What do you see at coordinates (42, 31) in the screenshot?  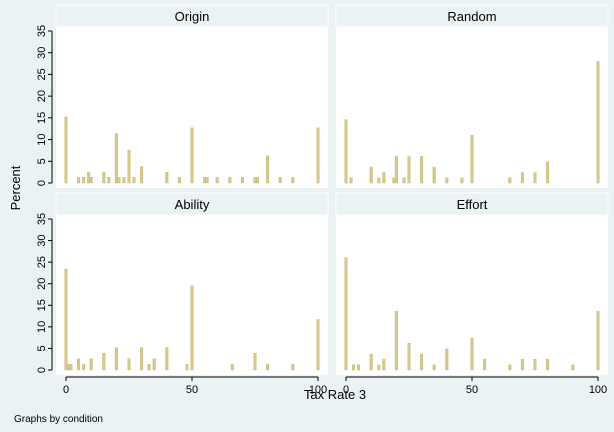 I see `y-tick-label: 35` at bounding box center [42, 31].